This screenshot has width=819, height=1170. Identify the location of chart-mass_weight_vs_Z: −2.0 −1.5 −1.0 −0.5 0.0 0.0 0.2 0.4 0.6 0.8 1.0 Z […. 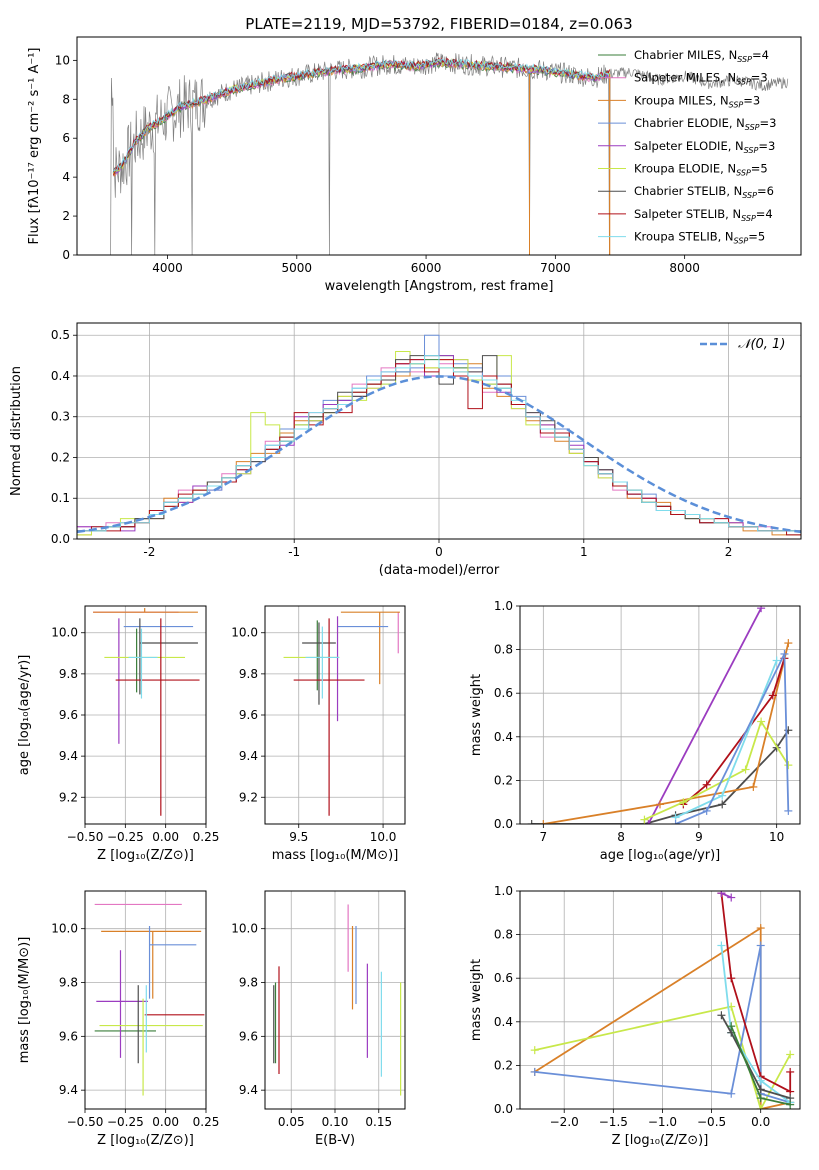
(635, 1016).